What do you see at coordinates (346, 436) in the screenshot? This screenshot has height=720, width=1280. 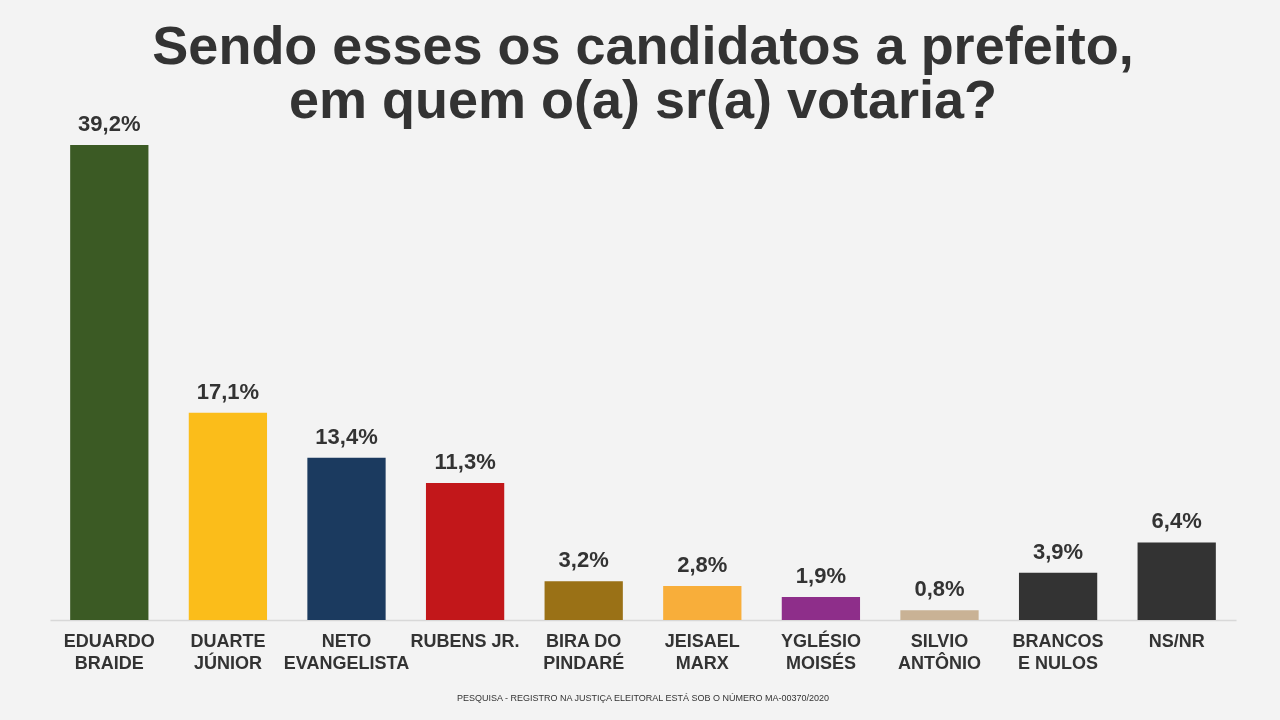 I see `data-label: 13,4%` at bounding box center [346, 436].